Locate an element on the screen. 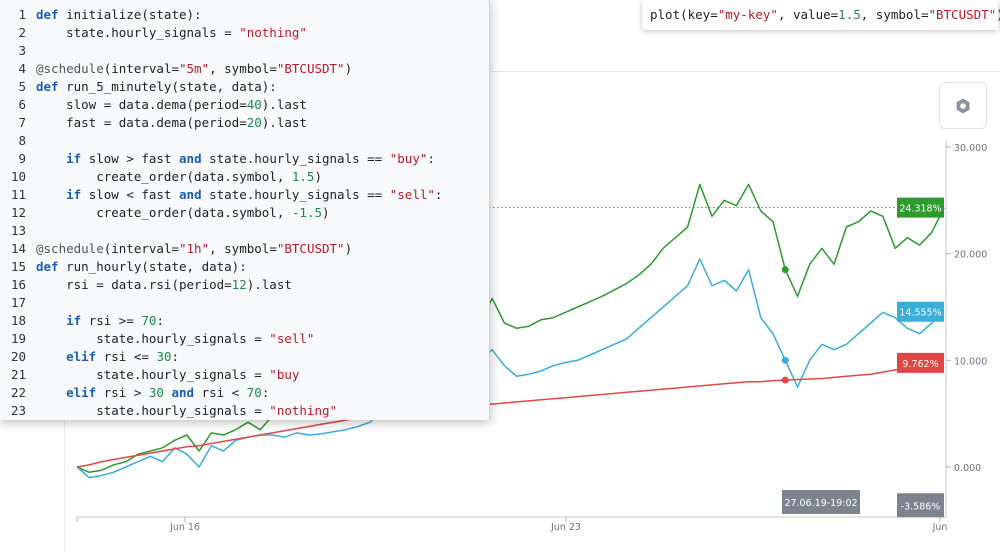  code-token: ) is located at coordinates (348, 68).